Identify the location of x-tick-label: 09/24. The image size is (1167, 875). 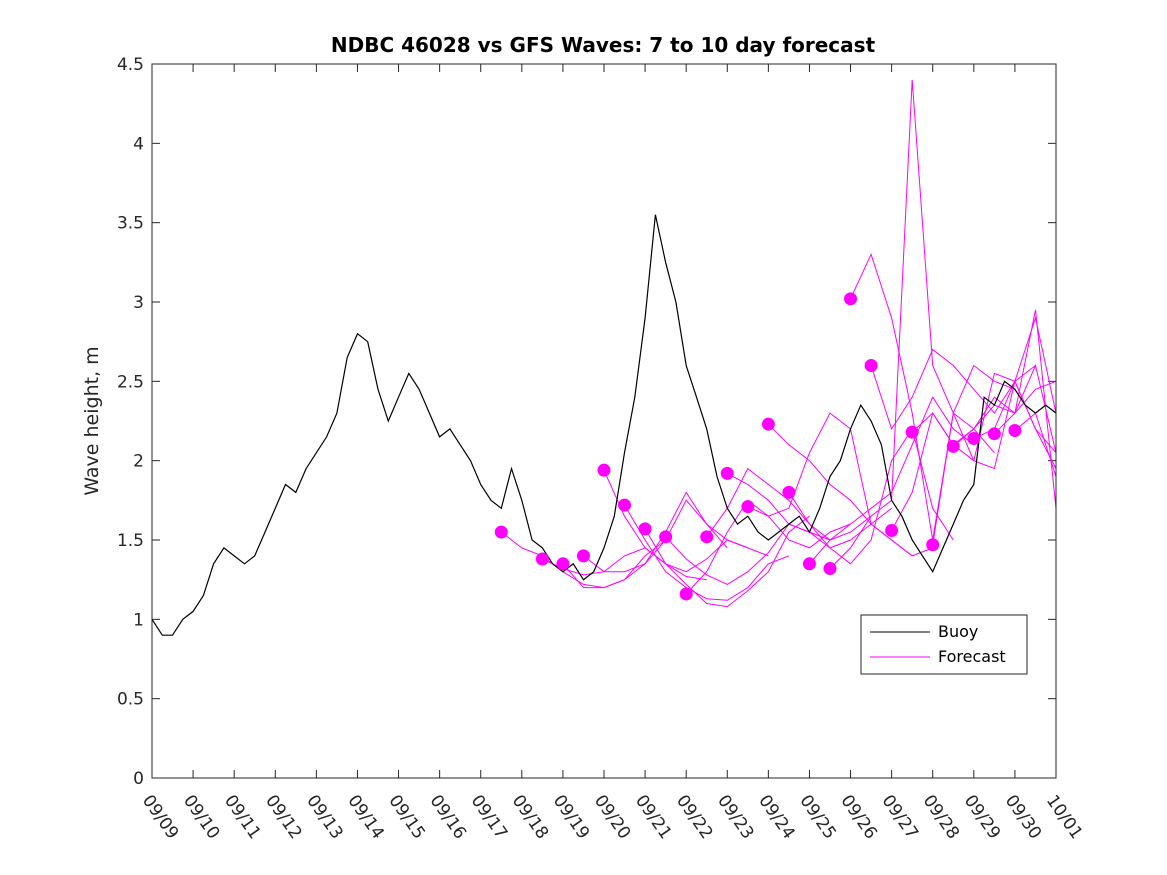
(776, 817).